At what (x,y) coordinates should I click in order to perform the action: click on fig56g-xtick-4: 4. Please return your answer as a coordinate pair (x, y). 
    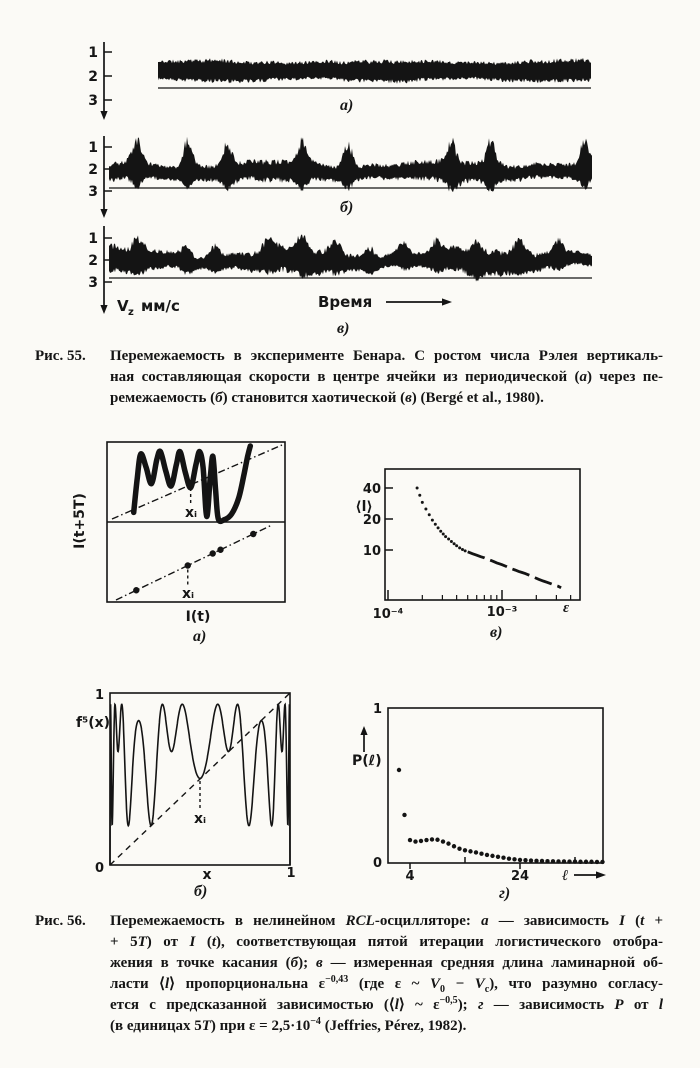
    Looking at the image, I should click on (409, 876).